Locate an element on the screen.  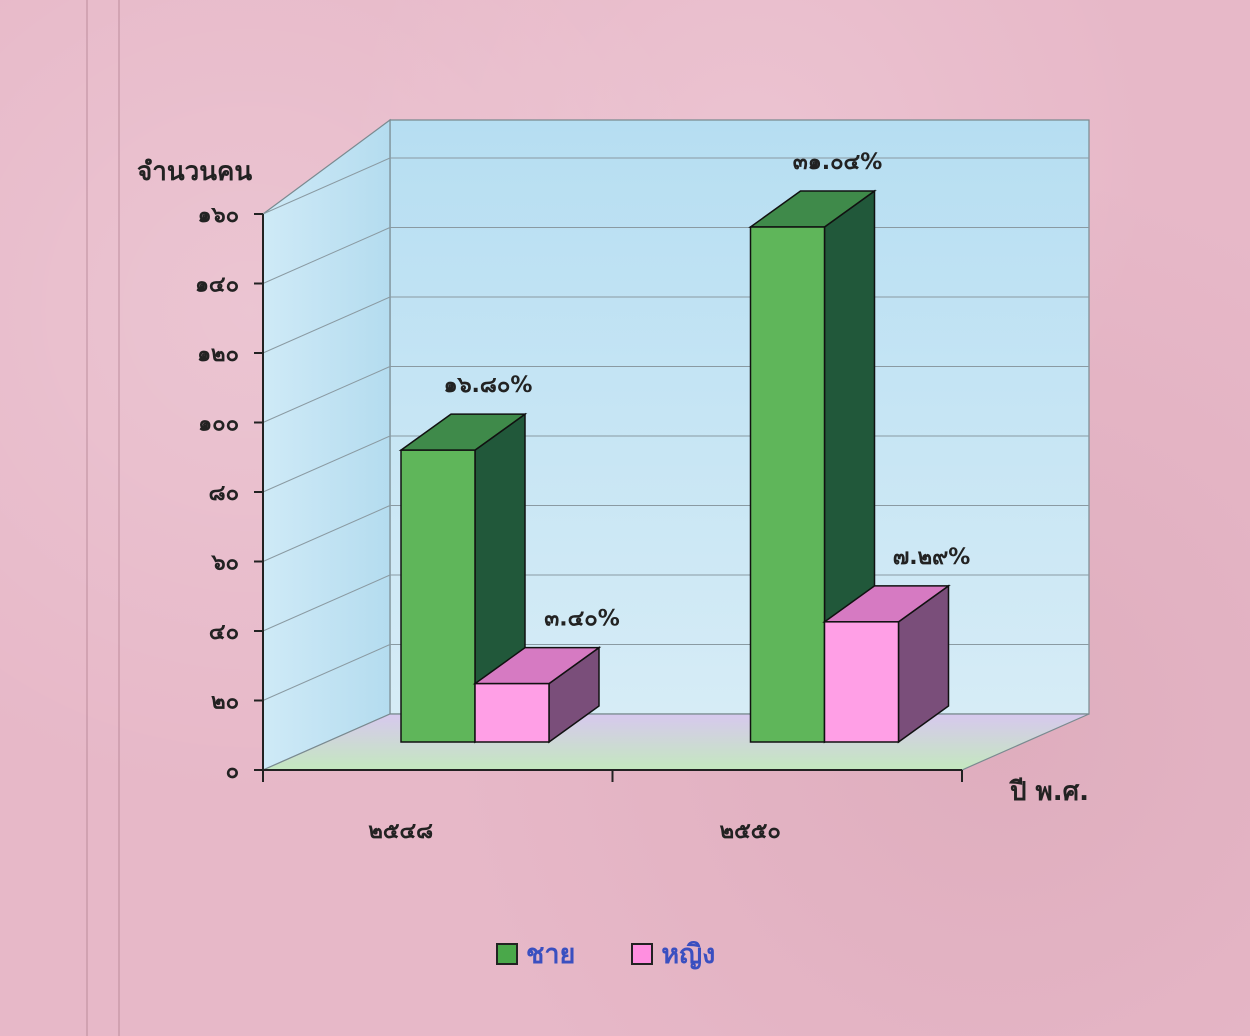
legend-swatch-female is located at coordinates (642, 953).